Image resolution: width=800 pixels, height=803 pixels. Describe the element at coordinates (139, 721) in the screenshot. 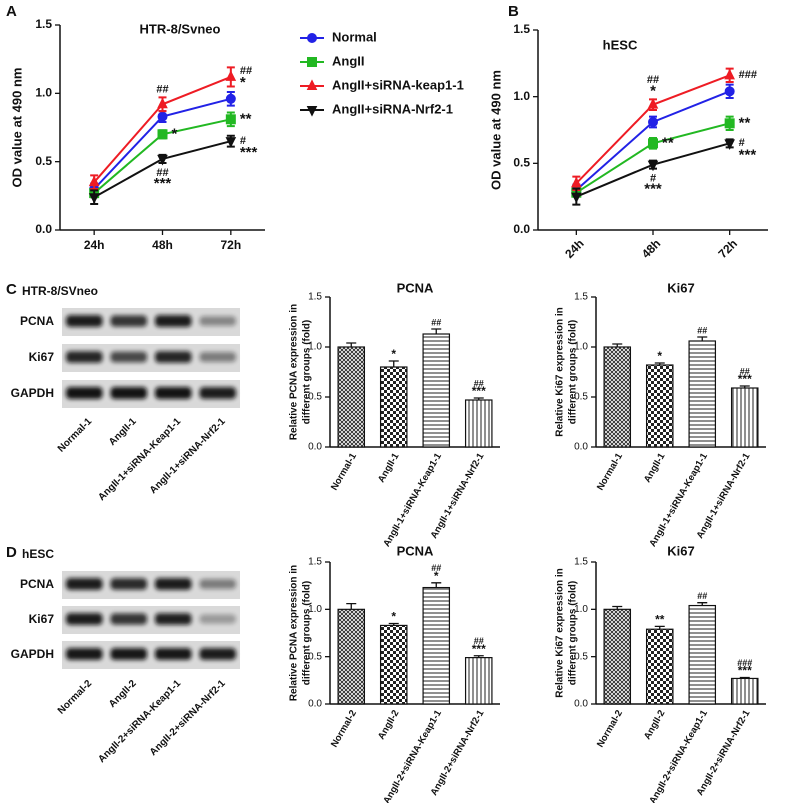

I see `blot-lane-label: AngII-2+siRNA-Keap1-1` at that location.